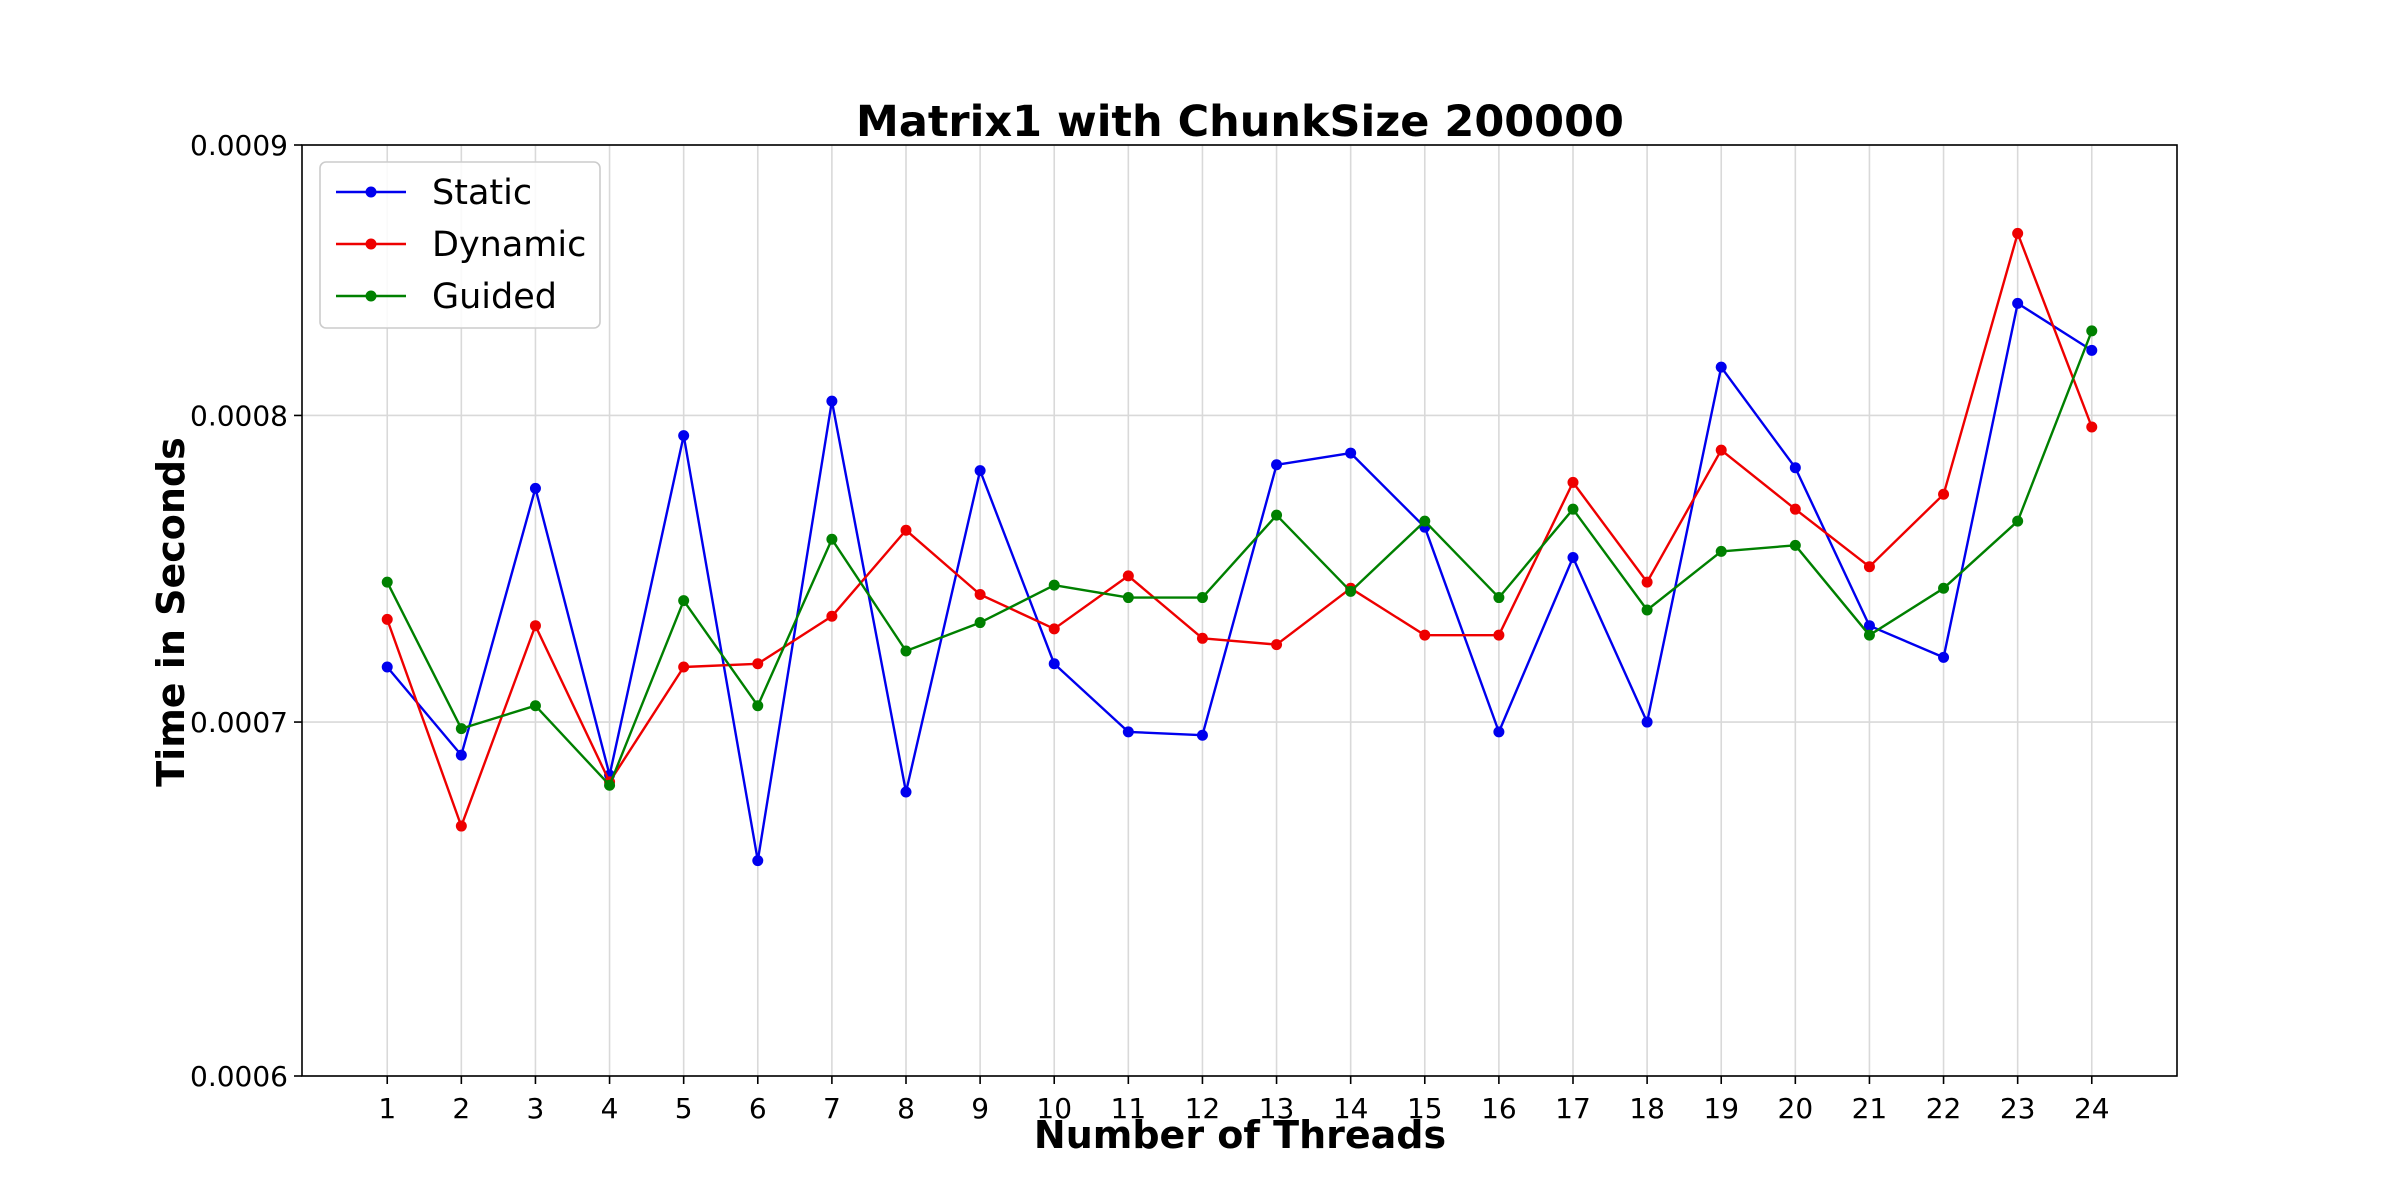 Image resolution: width=2400 pixels, height=1200 pixels. What do you see at coordinates (494, 297) in the screenshot?
I see `legend-label-guided: Guided` at bounding box center [494, 297].